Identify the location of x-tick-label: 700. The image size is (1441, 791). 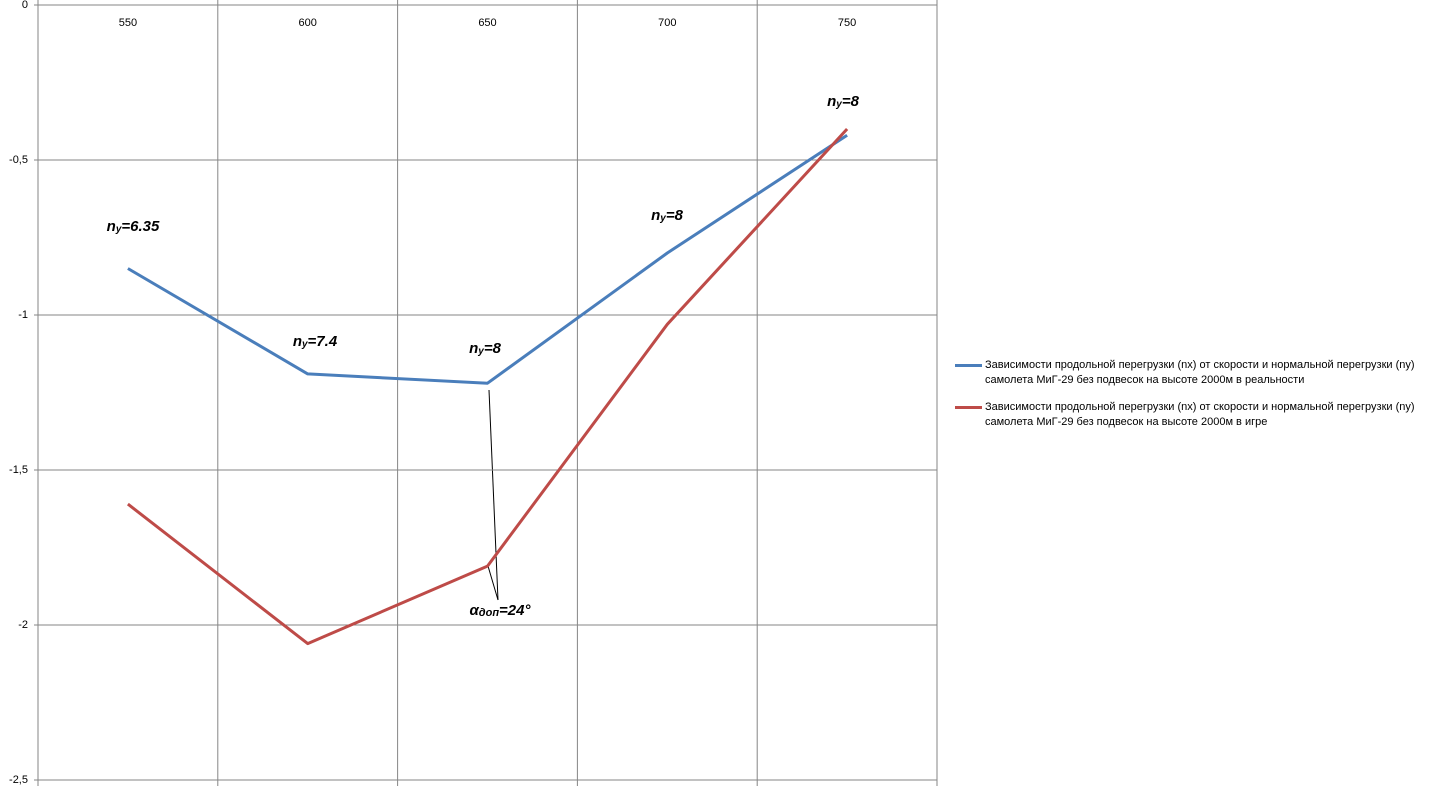
(667, 23).